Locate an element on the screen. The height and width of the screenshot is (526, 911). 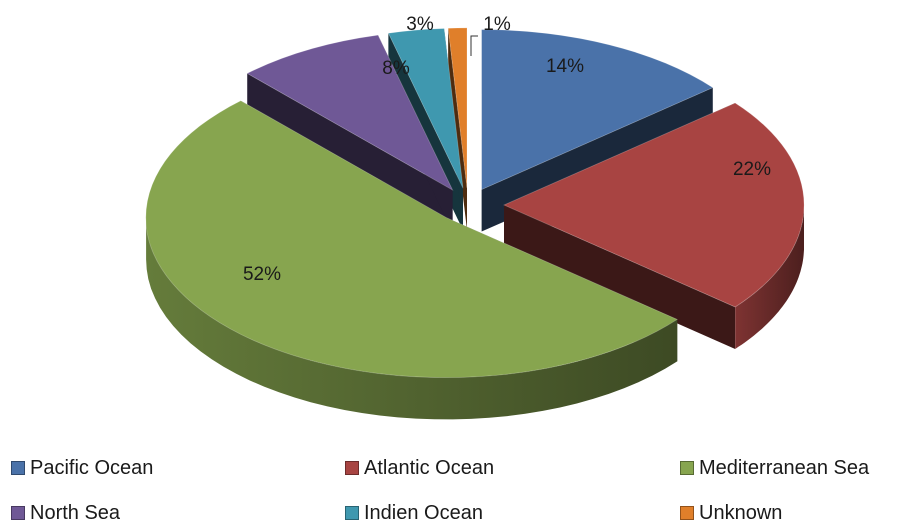
slice-atlantic-ocean is located at coordinates (654, 205).